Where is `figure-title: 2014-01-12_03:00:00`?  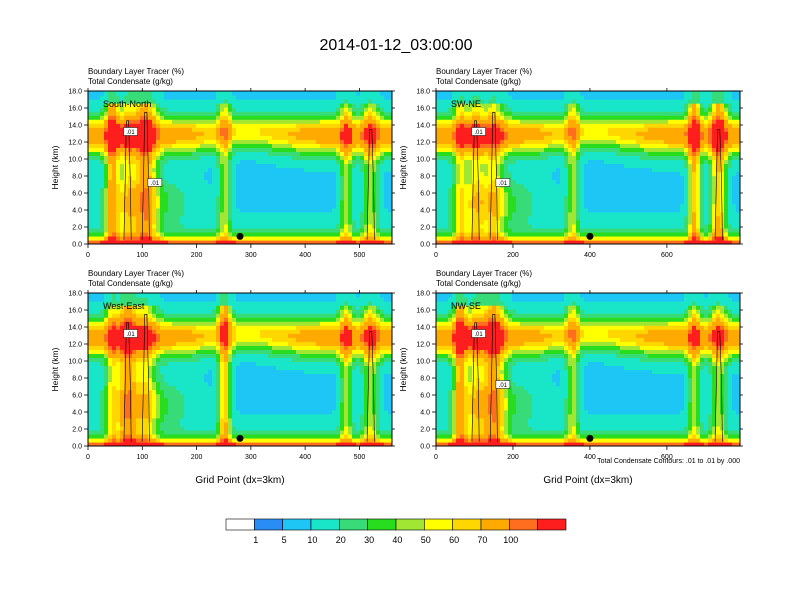
figure-title: 2014-01-12_03:00:00 is located at coordinates (395, 45).